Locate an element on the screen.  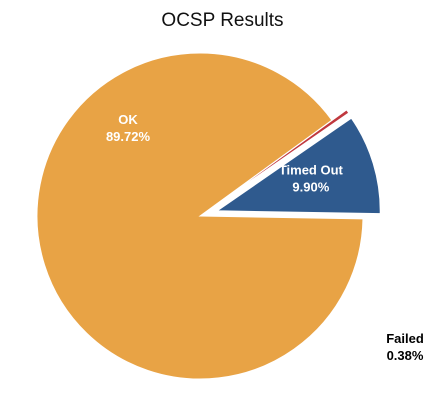
pie-slice-failed is located at coordinates (282, 158).